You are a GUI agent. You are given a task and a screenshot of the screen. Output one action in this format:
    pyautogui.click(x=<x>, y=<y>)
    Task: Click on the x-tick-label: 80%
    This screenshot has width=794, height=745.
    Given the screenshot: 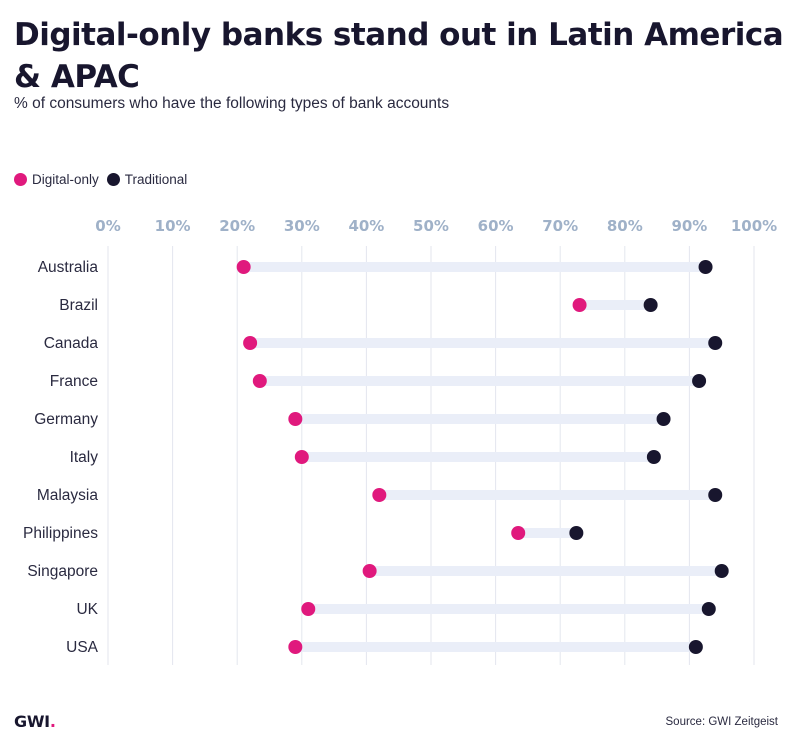 What is the action you would take?
    pyautogui.click(x=625, y=226)
    